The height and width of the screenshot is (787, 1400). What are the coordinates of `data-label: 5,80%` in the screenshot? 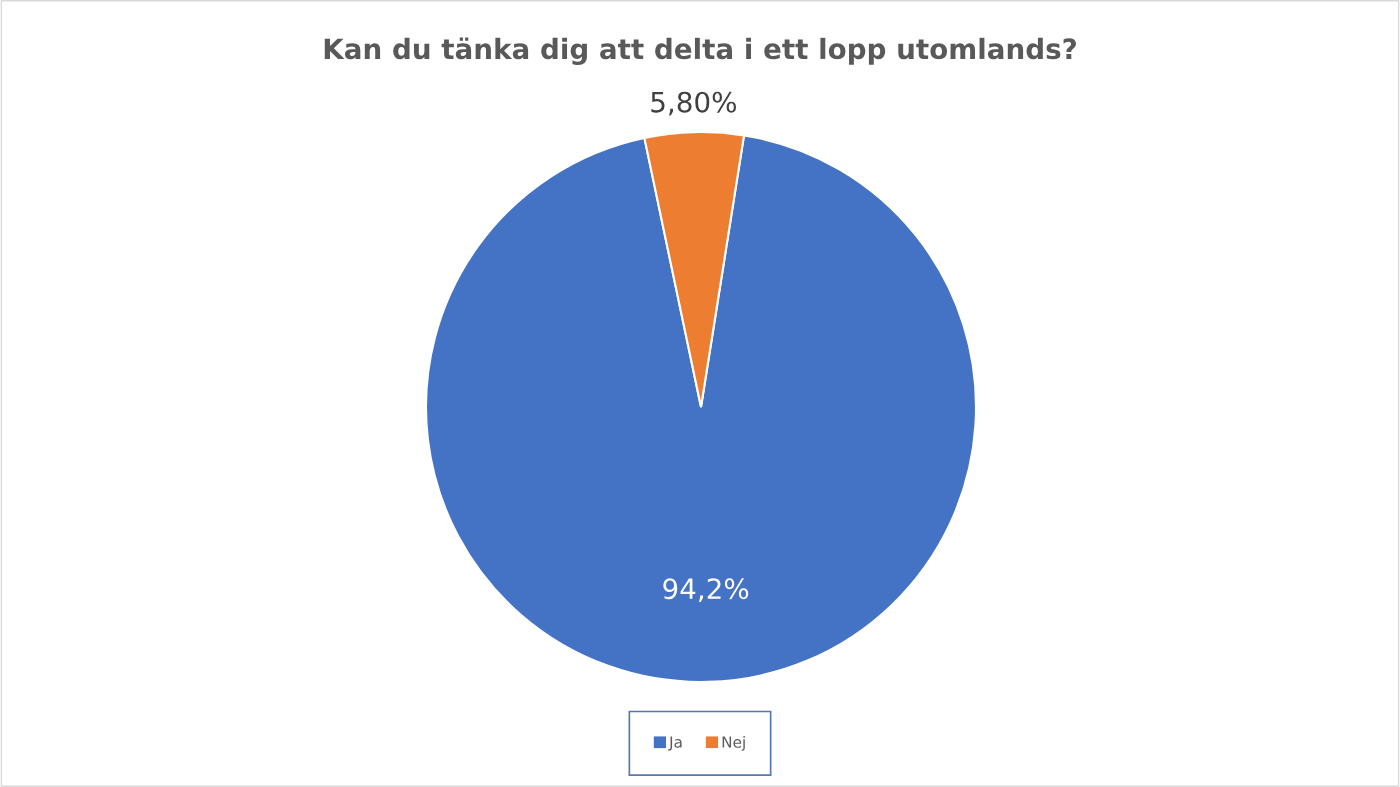 It's located at (693, 103).